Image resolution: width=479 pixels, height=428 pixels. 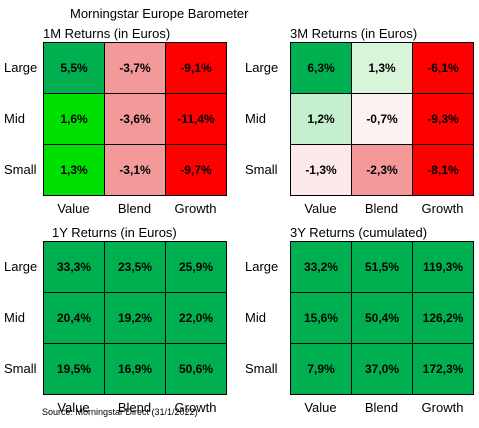 I want to click on heatmap-cell: -3,7%, so click(x=135, y=68).